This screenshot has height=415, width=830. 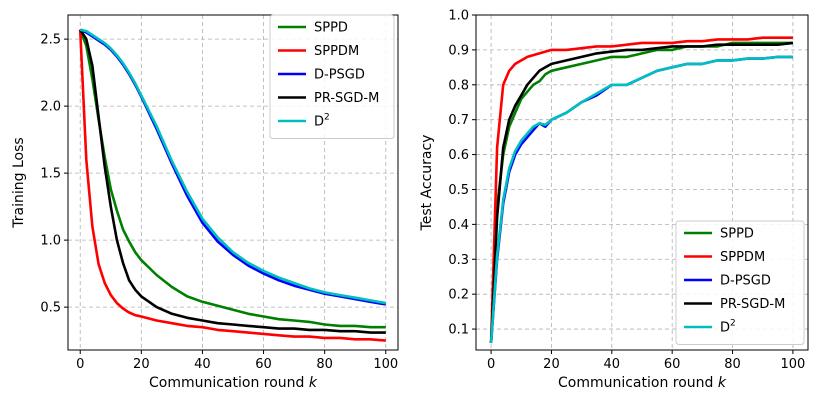 What do you see at coordinates (458, 330) in the screenshot?
I see `y-tick-label: 0.1` at bounding box center [458, 330].